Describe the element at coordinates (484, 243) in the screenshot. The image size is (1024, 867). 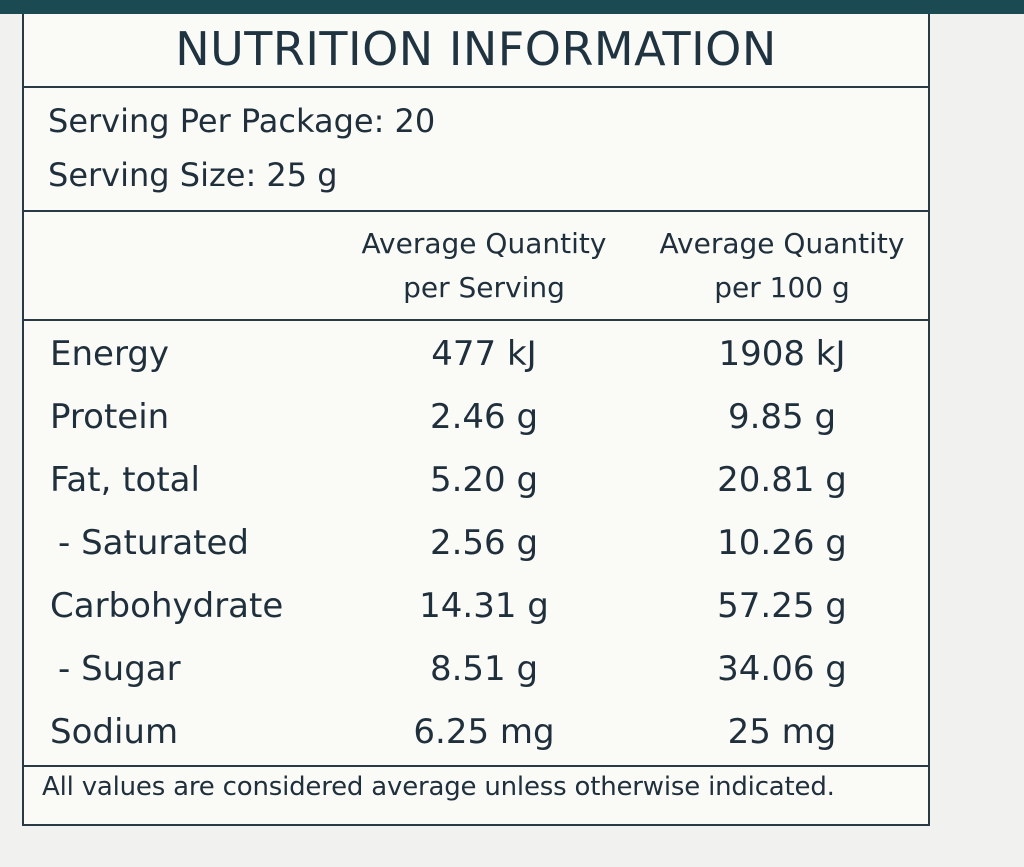
I see `per-serving-header-line1: Average Quantity` at that location.